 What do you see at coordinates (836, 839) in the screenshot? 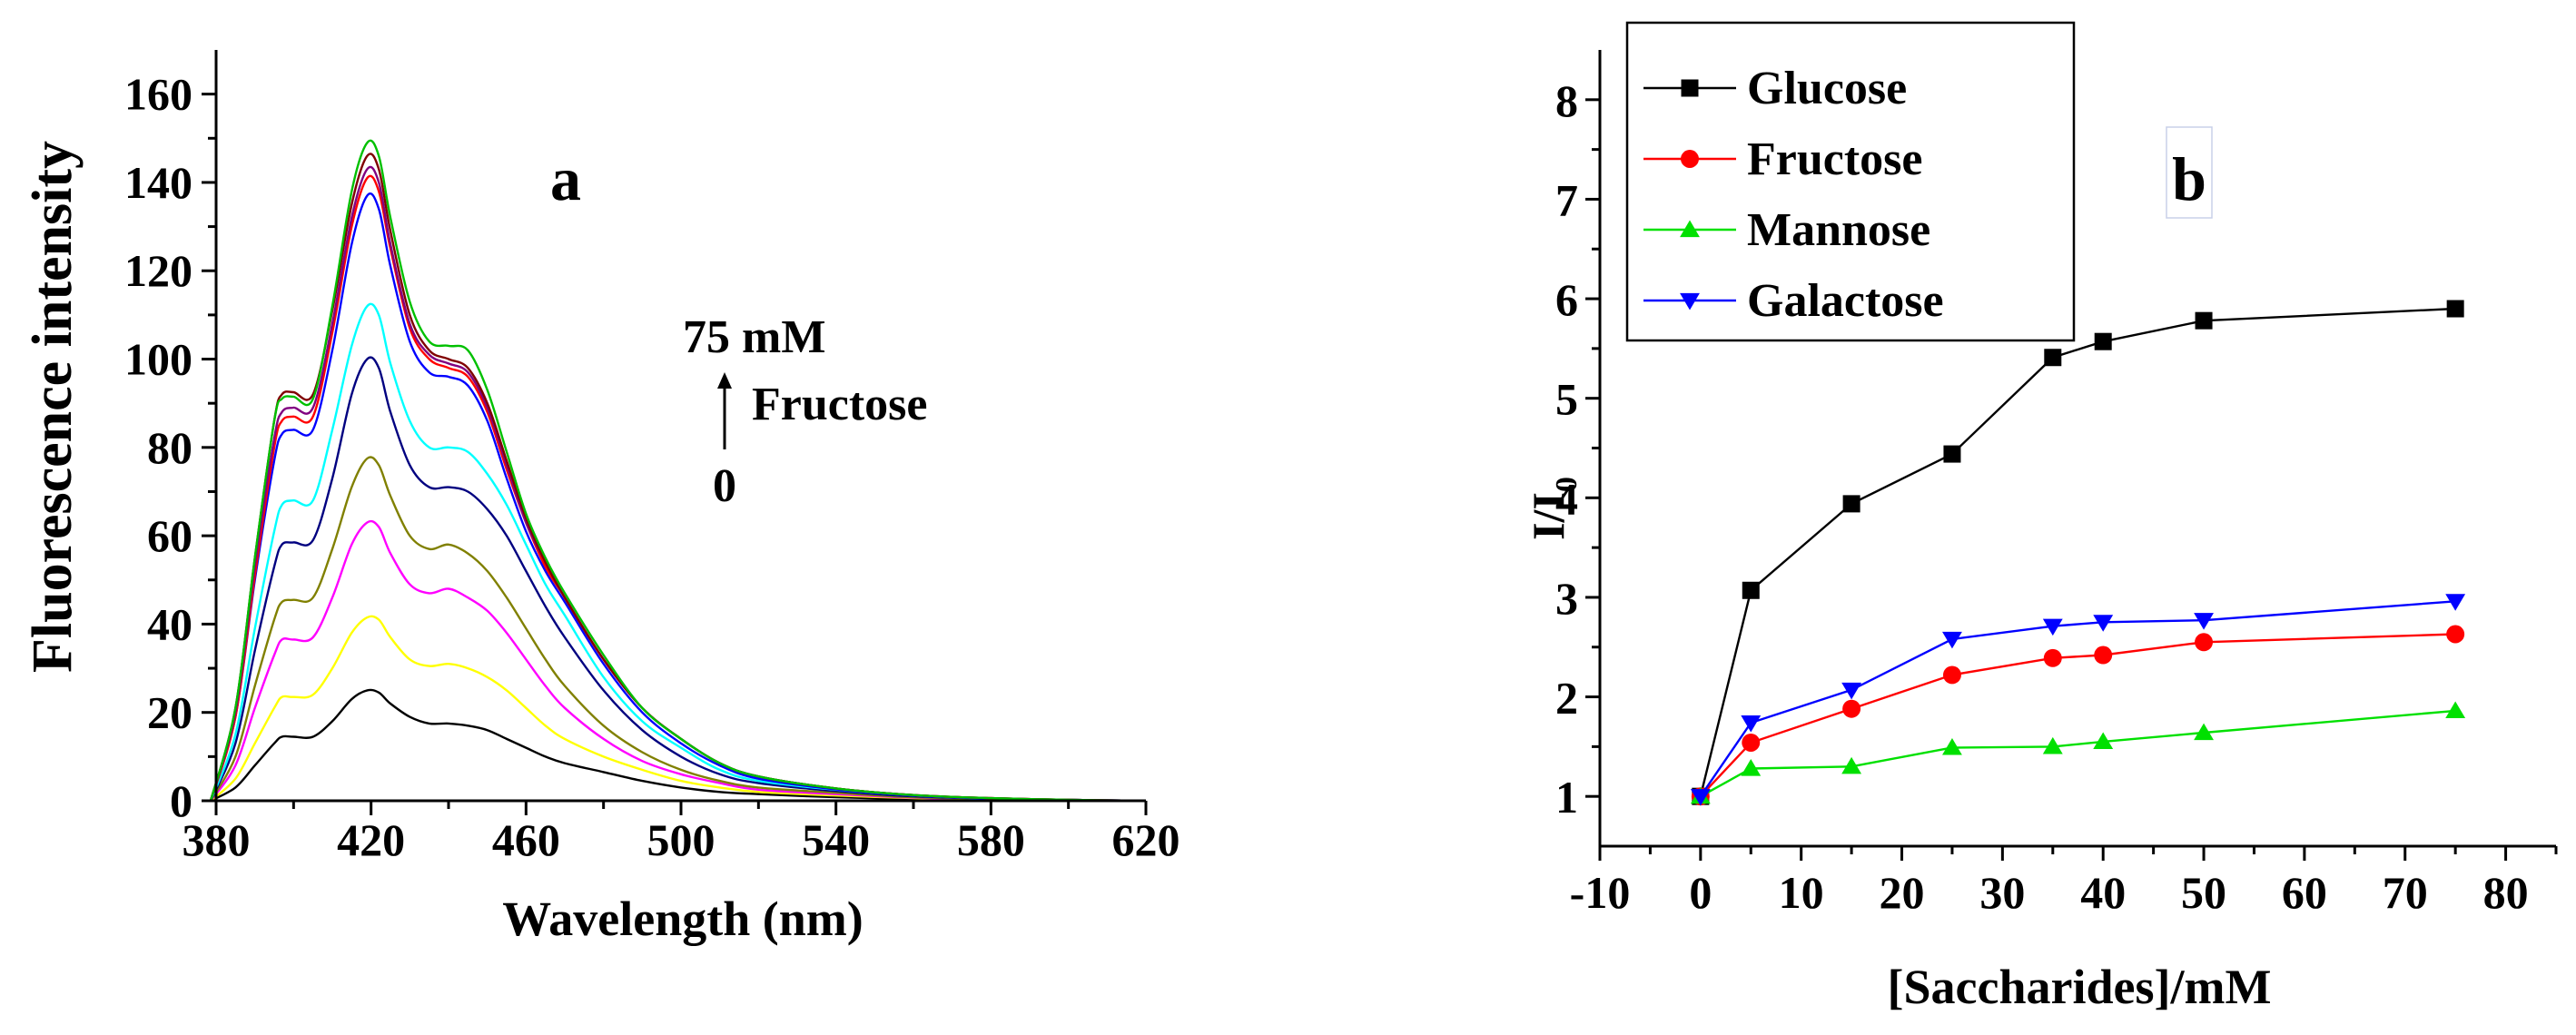
I see `panel-a-x-tick-label-540: 540` at bounding box center [836, 839].